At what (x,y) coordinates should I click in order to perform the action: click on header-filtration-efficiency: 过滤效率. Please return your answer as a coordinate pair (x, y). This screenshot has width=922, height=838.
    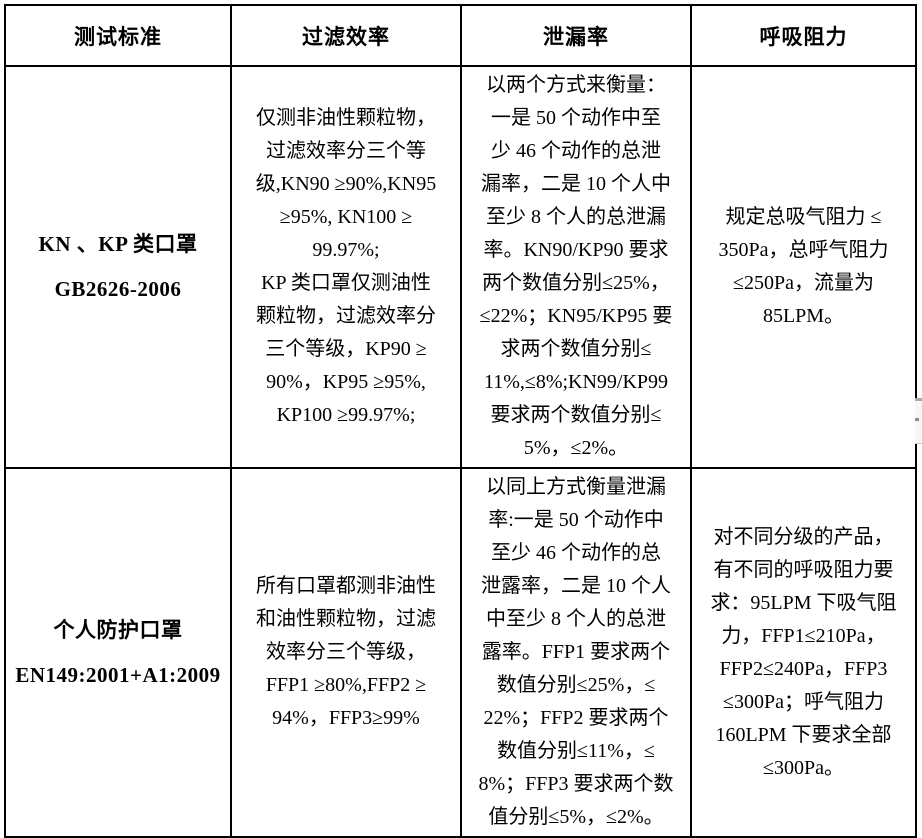
    Looking at the image, I should click on (346, 35).